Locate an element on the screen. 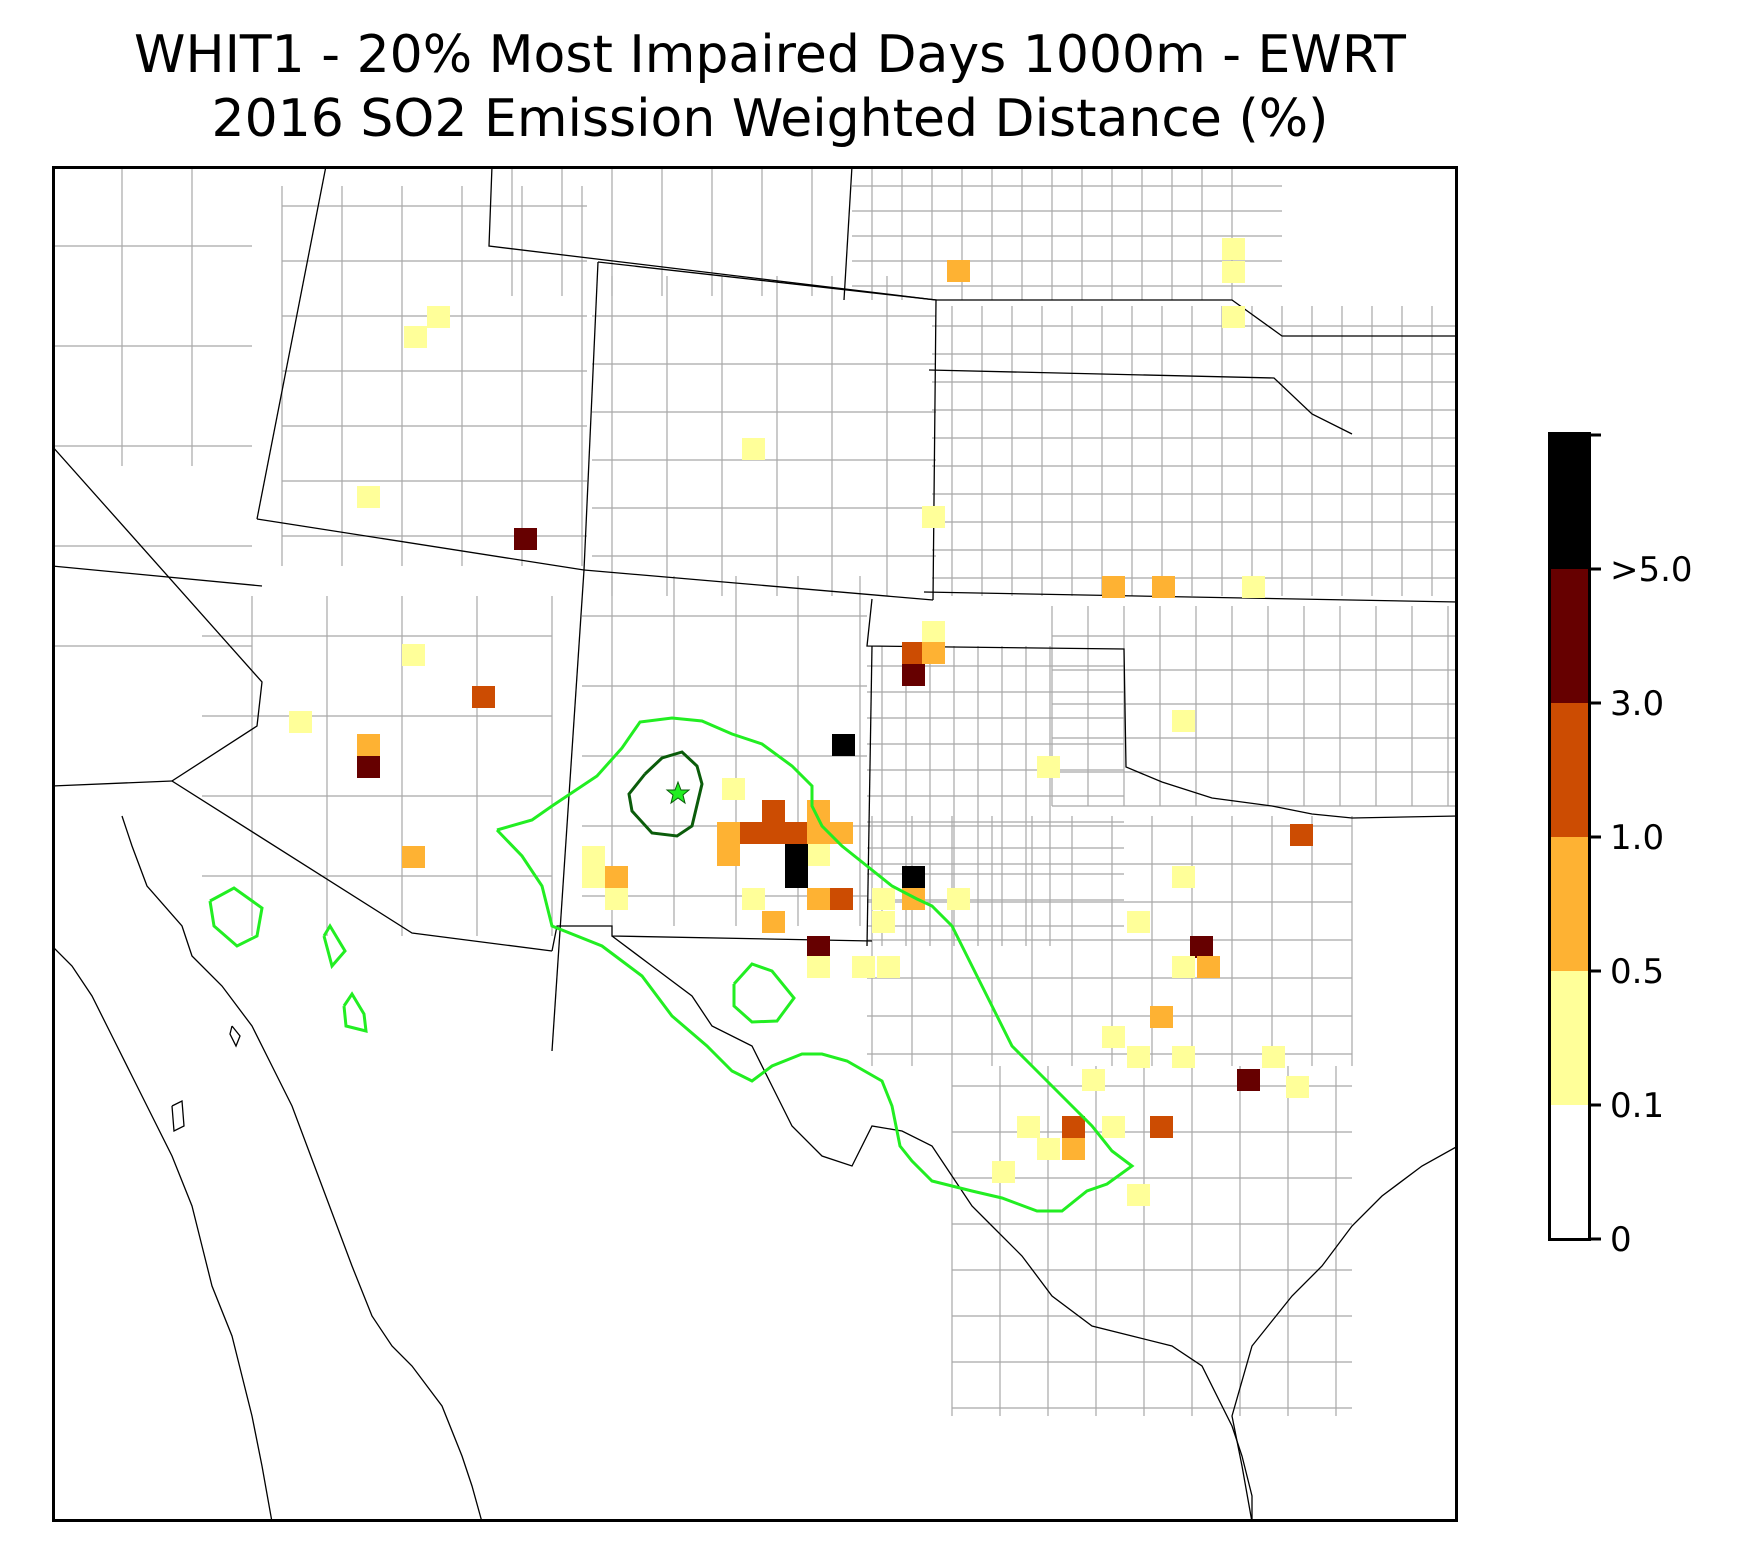 The width and height of the screenshot is (1752, 1558). contour-outer is located at coordinates (815, 964).